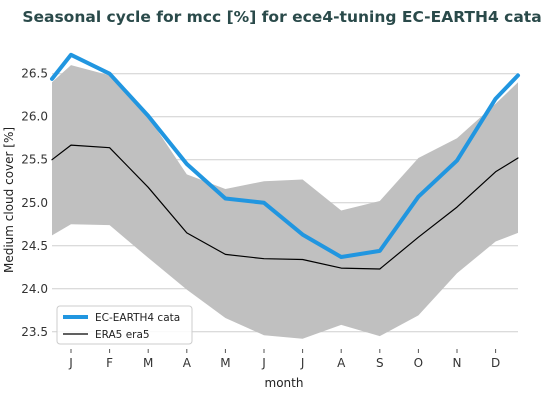  I want to click on legend-label-1: ERA5 era5, so click(122, 335).